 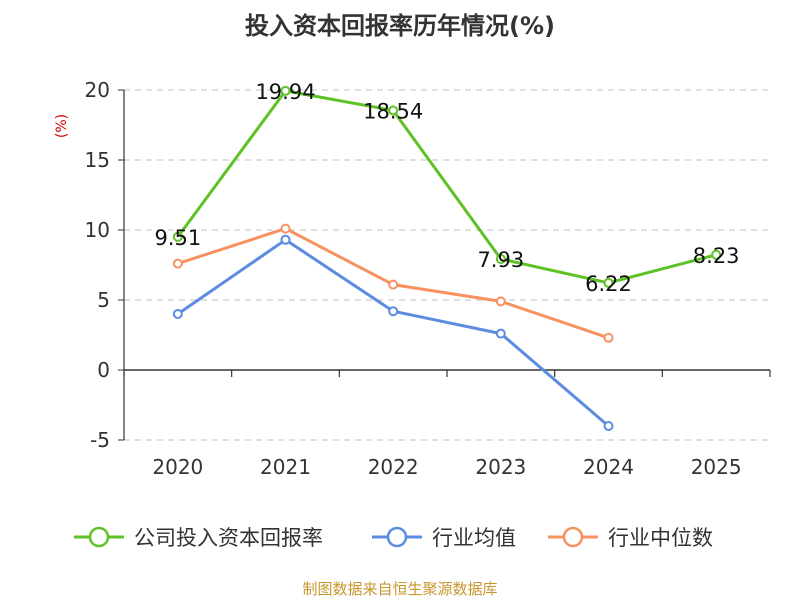 I want to click on data-label: 19.94, so click(x=285, y=92).